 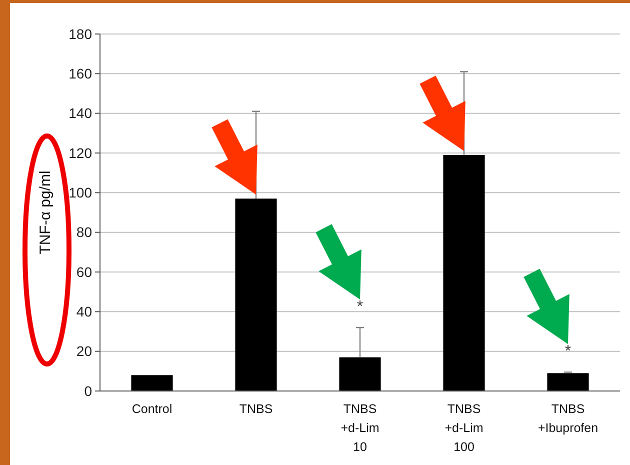 I want to click on x-tick-label: TNBS +Ibuprofen, so click(x=568, y=418).